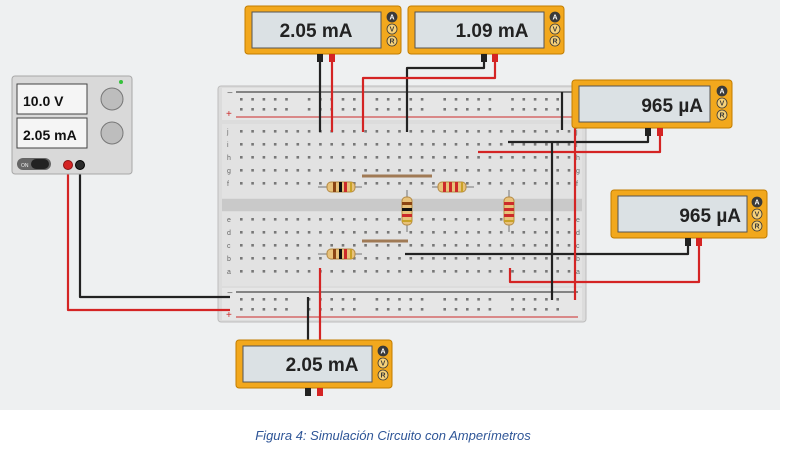 This screenshot has height=451, width=786. I want to click on row-letter-right: j, so click(576, 132).